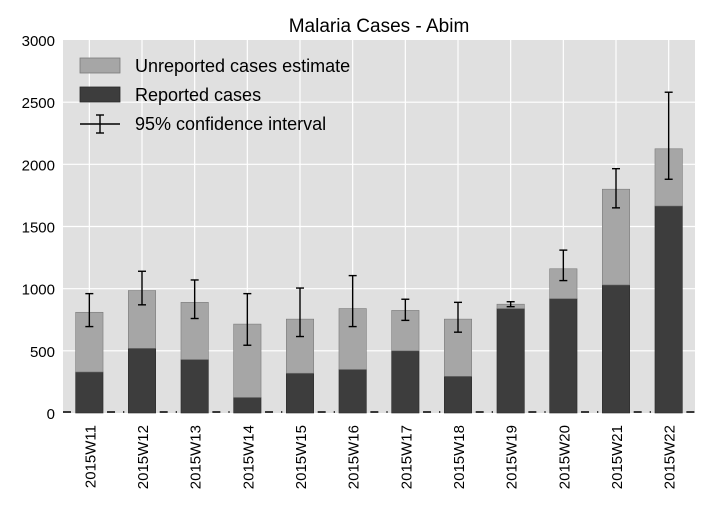 The image size is (712, 512). I want to click on y-axis: 0 500 1000 1500 2000 2500 3000, so click(38, 228).